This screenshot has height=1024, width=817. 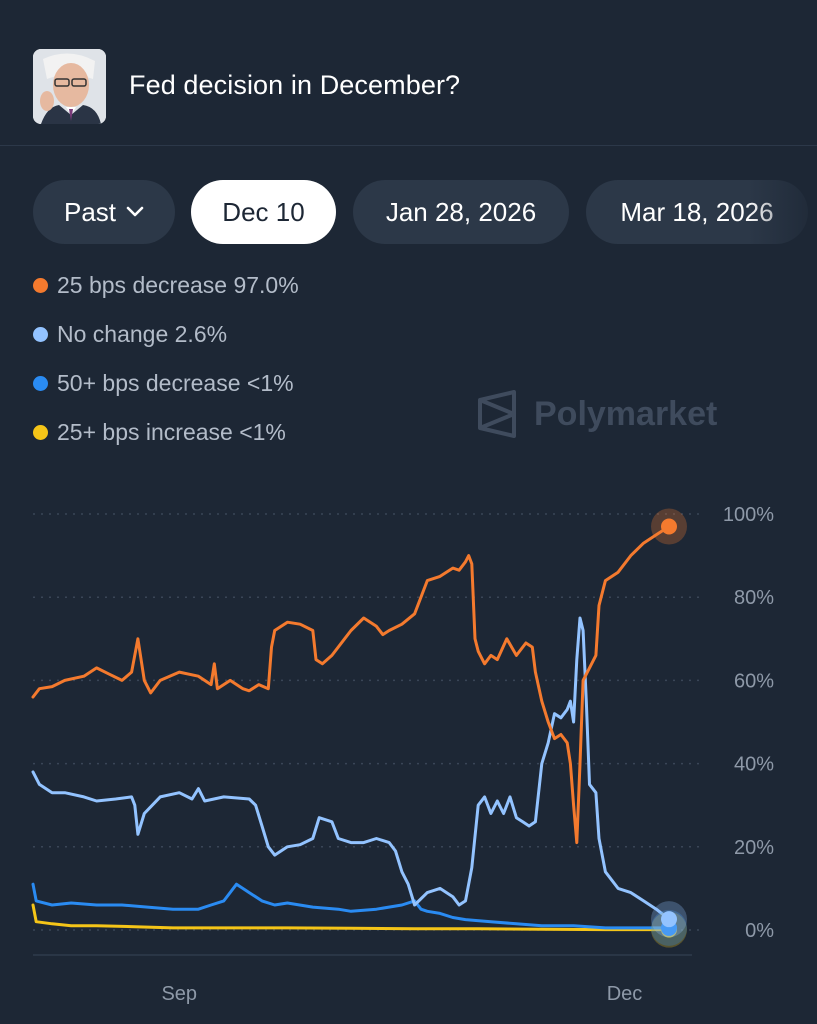 What do you see at coordinates (179, 994) in the screenshot?
I see `x-tick-label: Sep` at bounding box center [179, 994].